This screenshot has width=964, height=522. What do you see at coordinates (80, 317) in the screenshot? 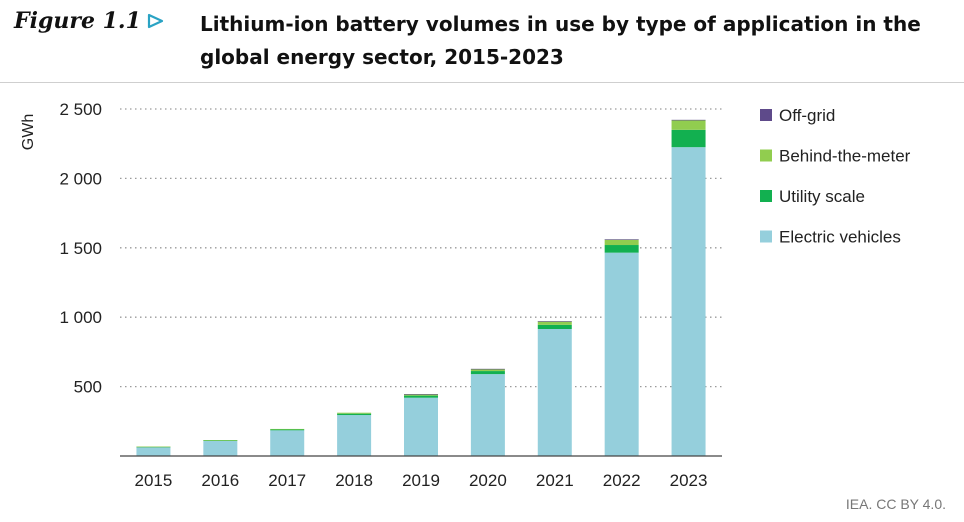
I see `y-tick-label: 1 000` at bounding box center [80, 317].